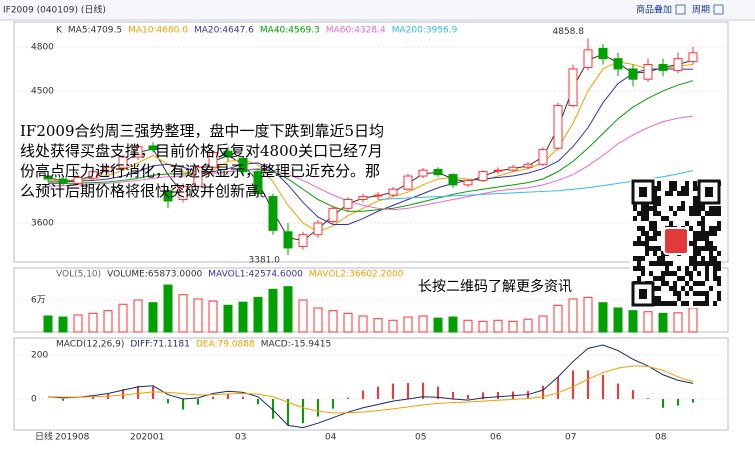 The height and width of the screenshot is (451, 755). Describe the element at coordinates (200, 171) in the screenshot. I see `commentary-line: 份高点压力进行消化，有迹象显示，整理已近充分。那` at that location.